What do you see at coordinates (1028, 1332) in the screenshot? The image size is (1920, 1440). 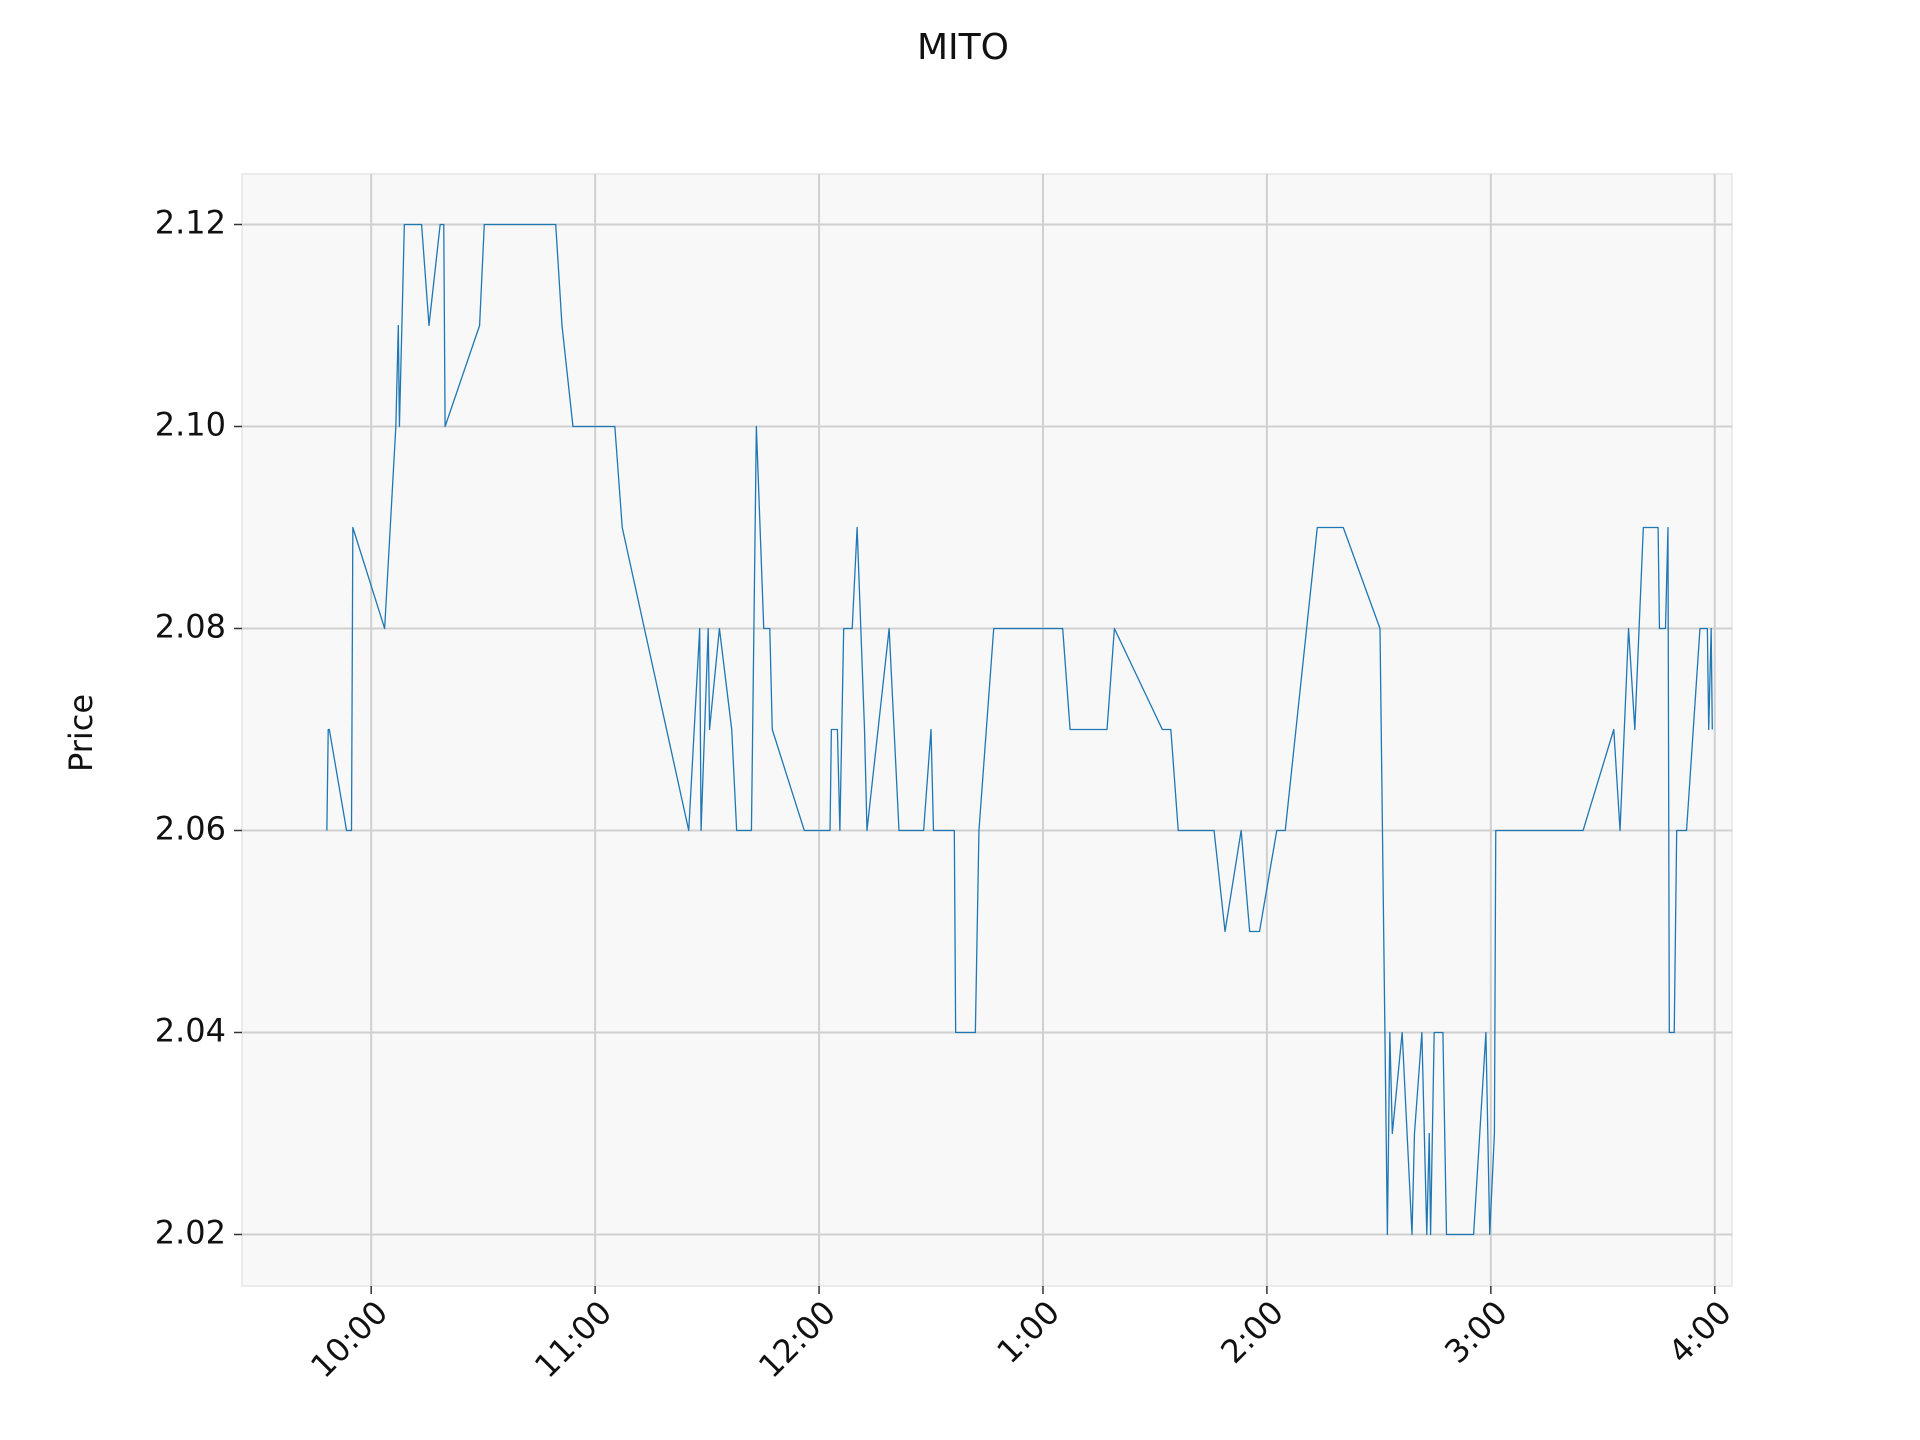 I see `x-tick-label: 1:00` at bounding box center [1028, 1332].